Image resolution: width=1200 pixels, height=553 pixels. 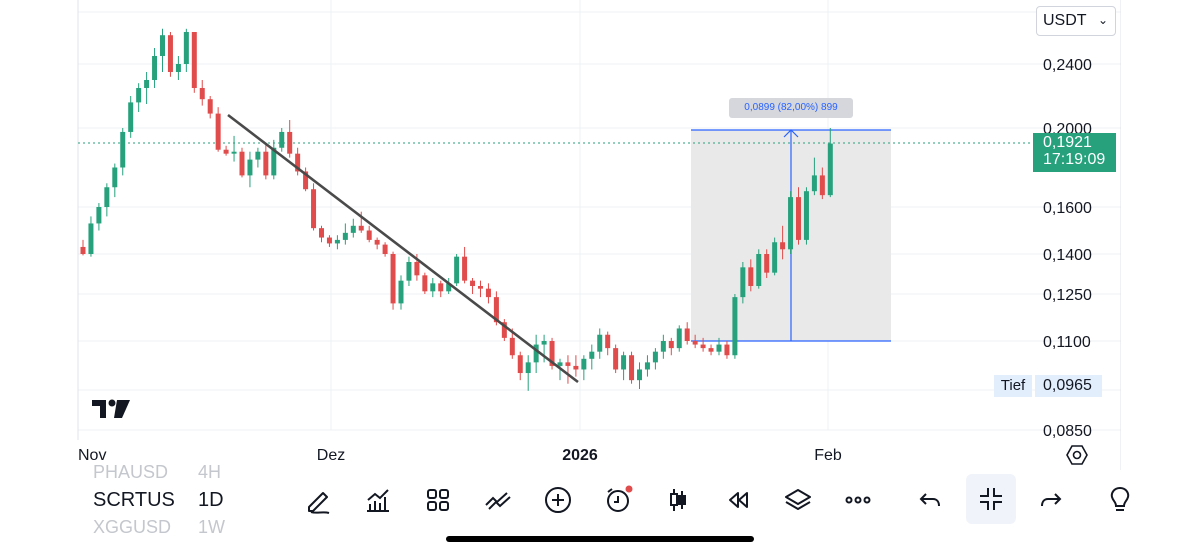 I want to click on hints-button, so click(x=1120, y=500).